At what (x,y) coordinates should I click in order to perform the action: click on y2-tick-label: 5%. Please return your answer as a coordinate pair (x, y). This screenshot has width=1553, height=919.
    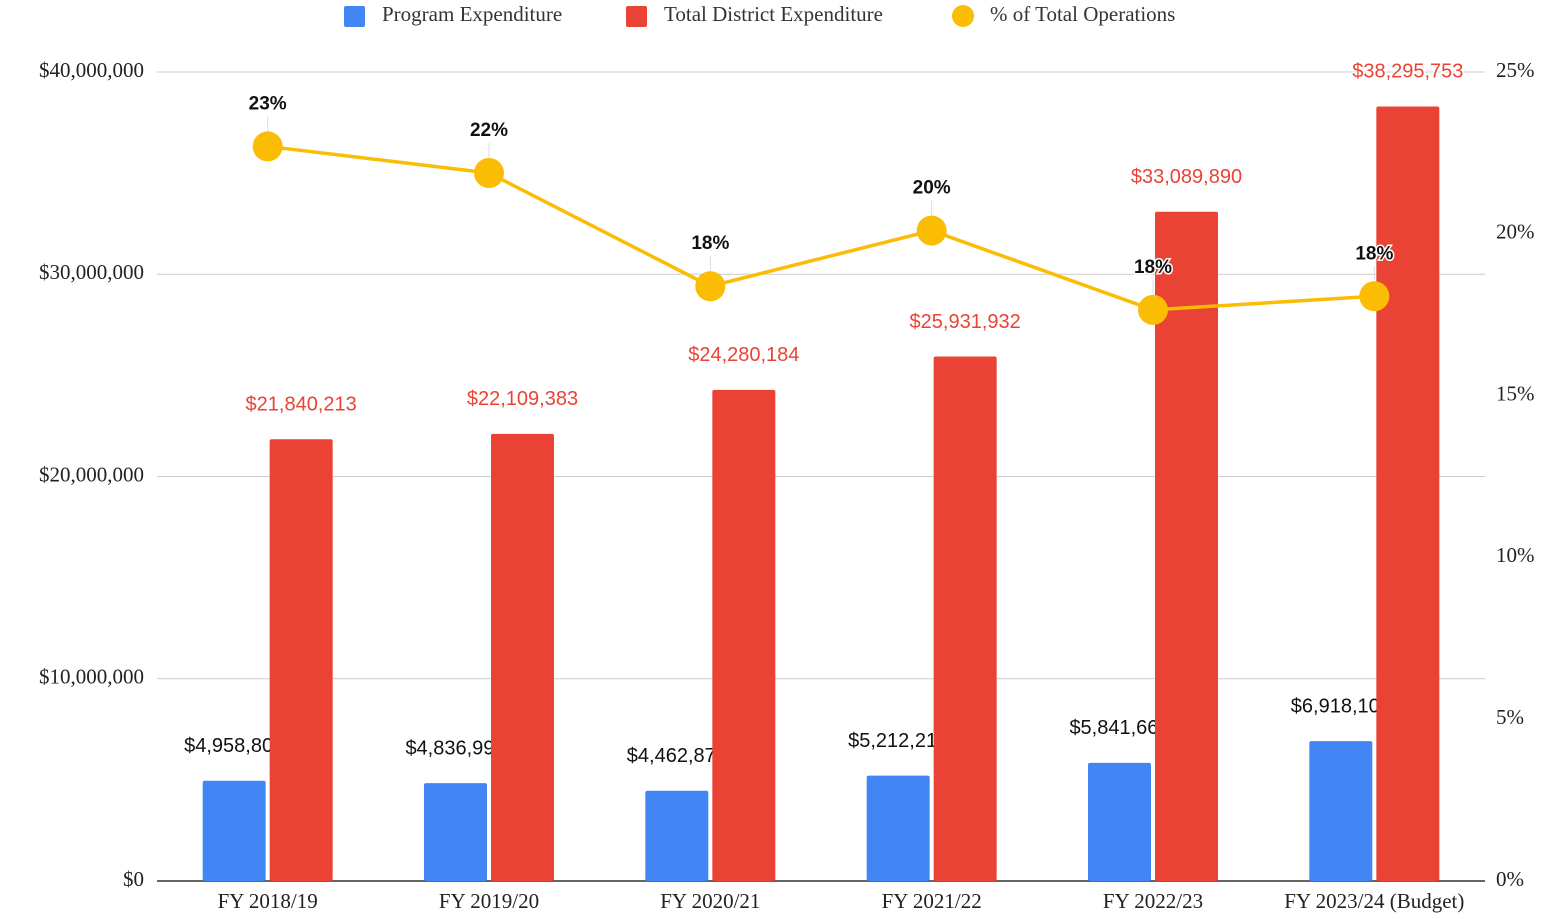
    Looking at the image, I should click on (1510, 717).